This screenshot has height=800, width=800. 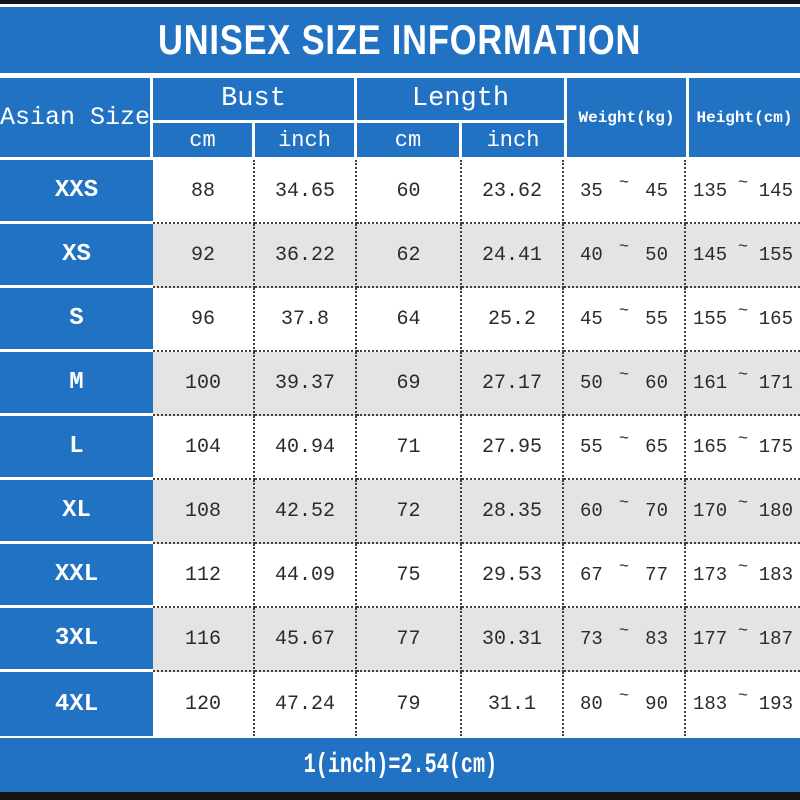 I want to click on range-max: 45, so click(x=656, y=191).